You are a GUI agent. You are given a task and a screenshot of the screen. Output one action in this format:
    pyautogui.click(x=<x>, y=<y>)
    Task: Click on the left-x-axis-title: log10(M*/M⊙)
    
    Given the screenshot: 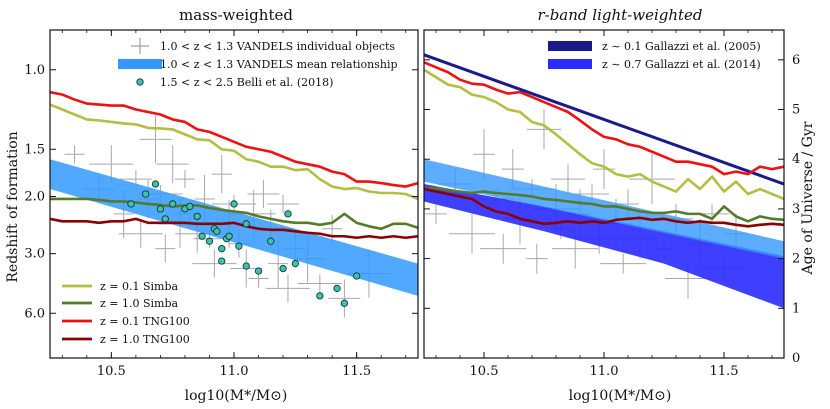 What is the action you would take?
    pyautogui.click(x=236, y=396)
    